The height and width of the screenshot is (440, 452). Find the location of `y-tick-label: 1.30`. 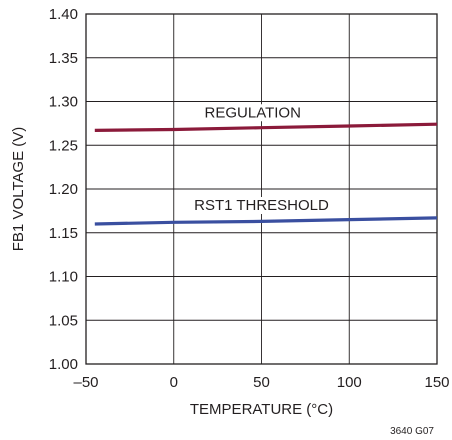

y-tick-label: 1.30 is located at coordinates (63, 102).